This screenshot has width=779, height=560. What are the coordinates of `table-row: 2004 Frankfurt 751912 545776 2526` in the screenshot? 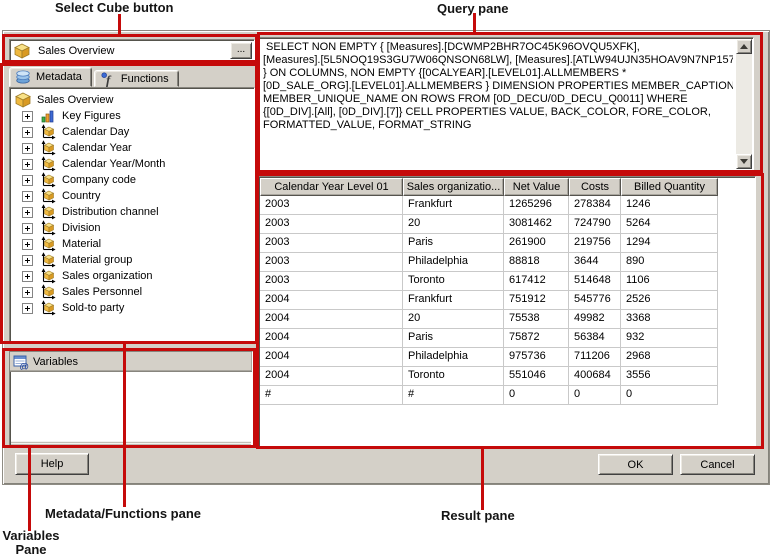 It's located at (489, 300).